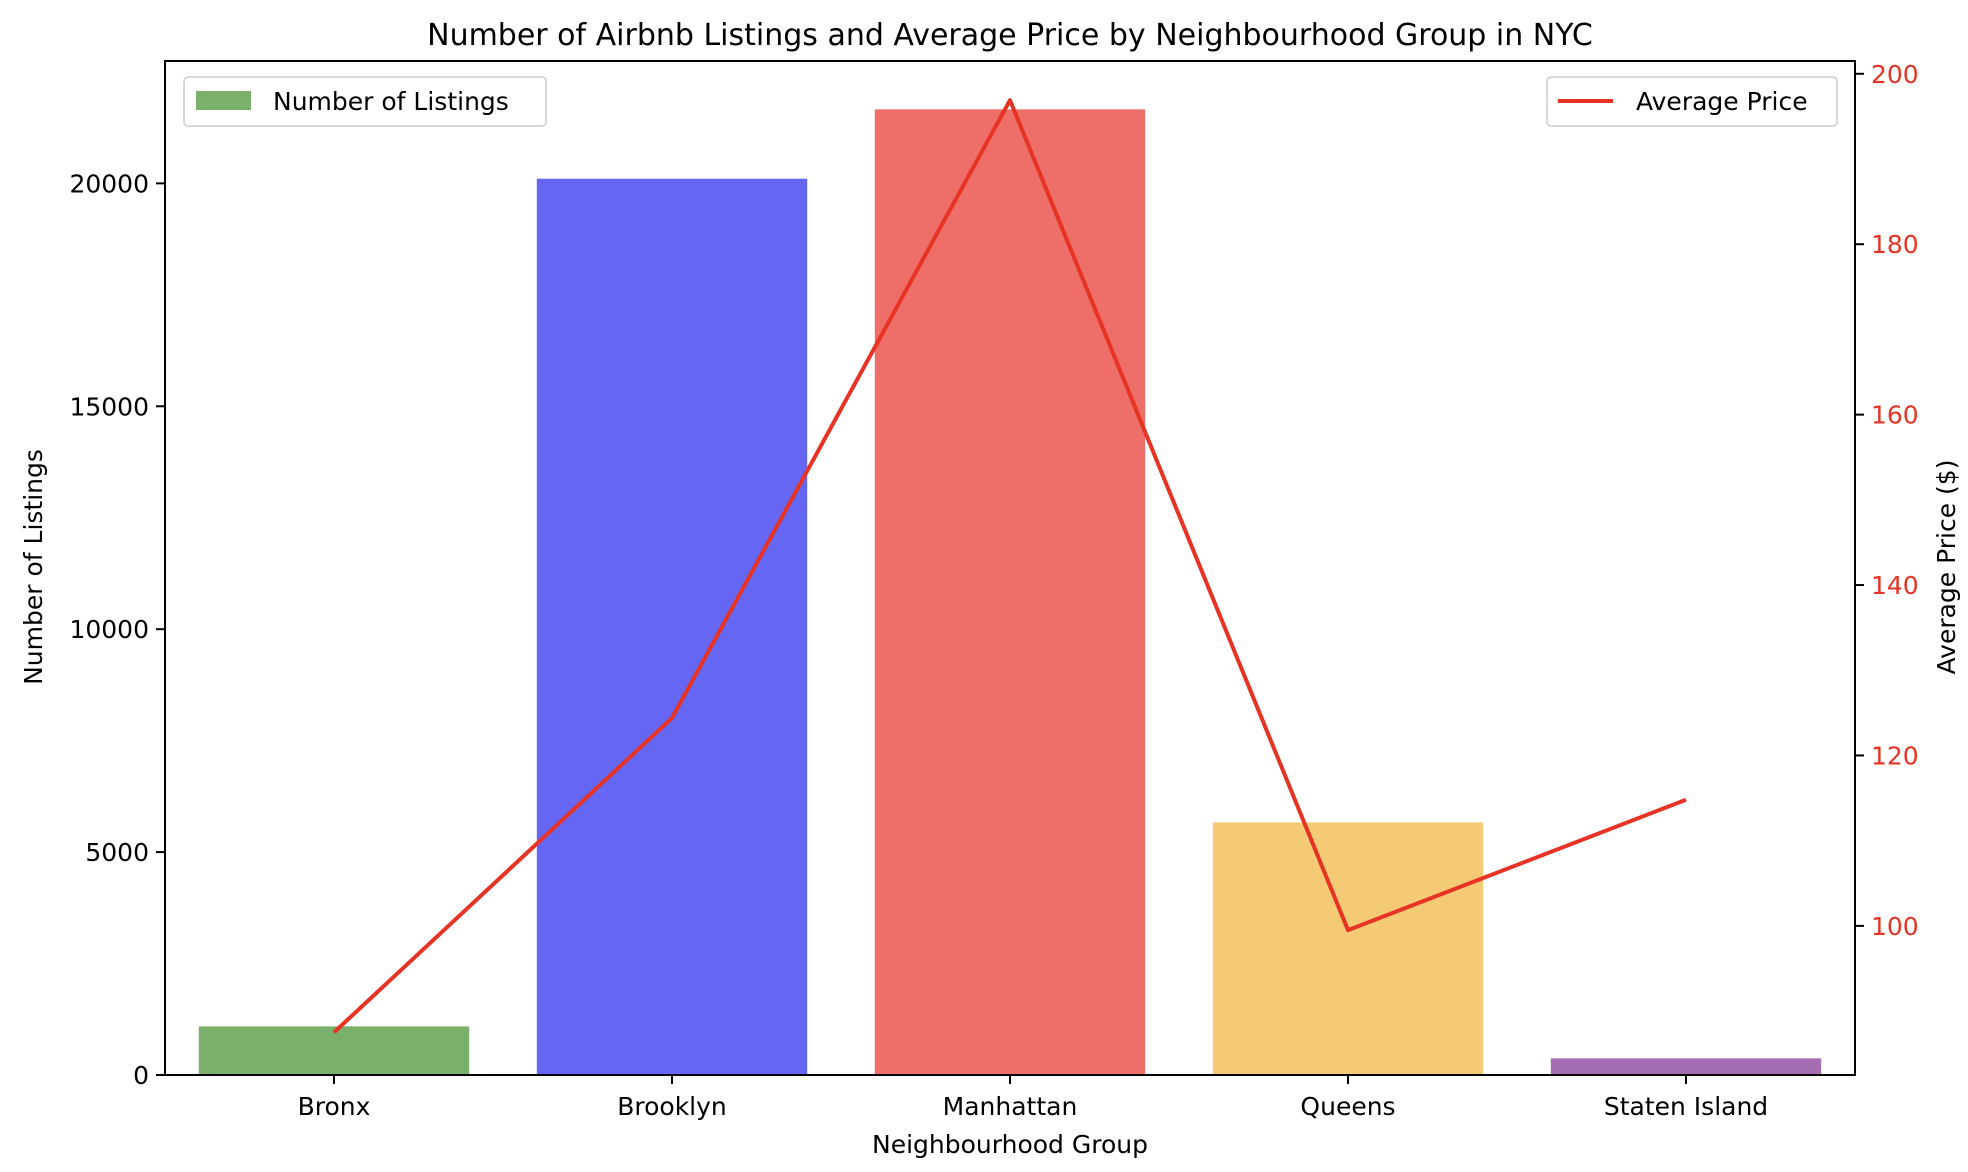 The width and height of the screenshot is (1968, 1172). Describe the element at coordinates (1348, 948) in the screenshot. I see `bar-queens` at that location.